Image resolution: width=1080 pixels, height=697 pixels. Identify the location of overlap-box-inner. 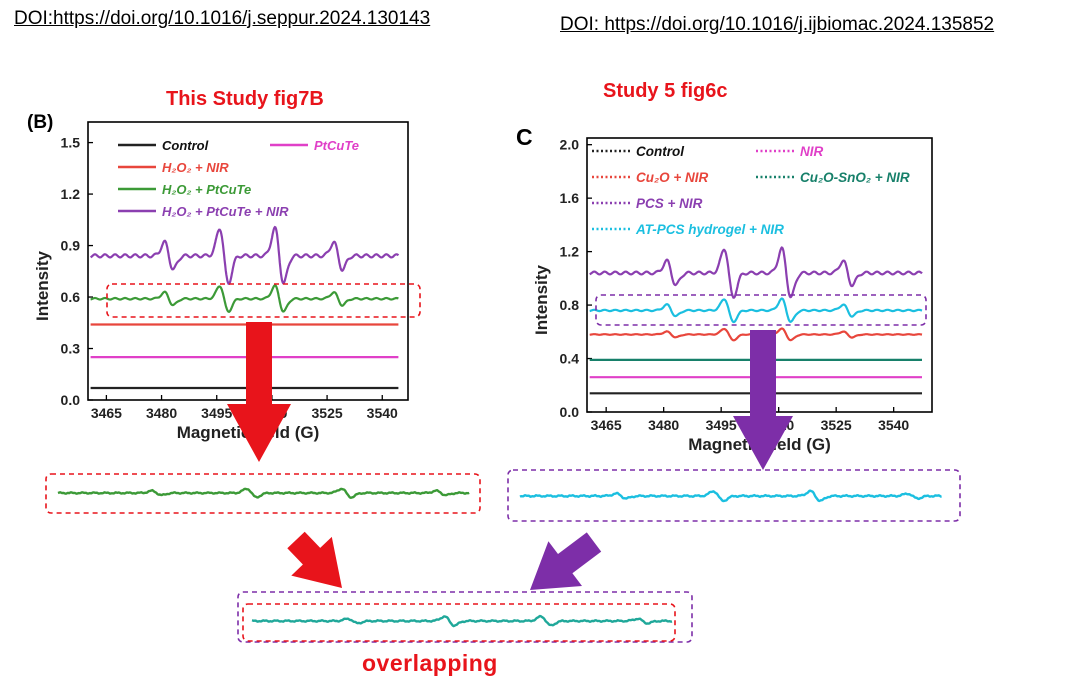
(459, 622).